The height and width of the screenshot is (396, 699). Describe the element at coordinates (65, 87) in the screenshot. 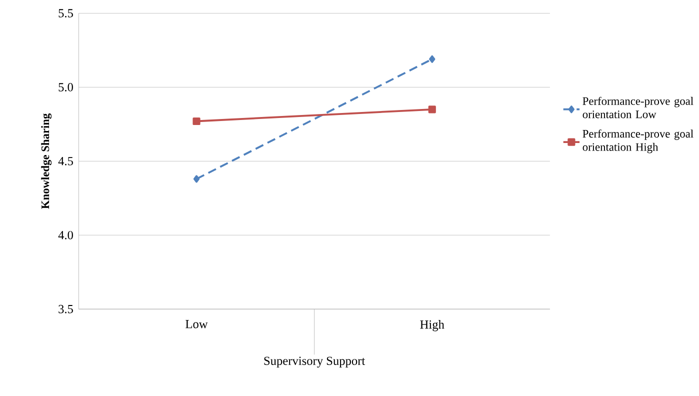

I see `y-tick-label: 5.0` at that location.